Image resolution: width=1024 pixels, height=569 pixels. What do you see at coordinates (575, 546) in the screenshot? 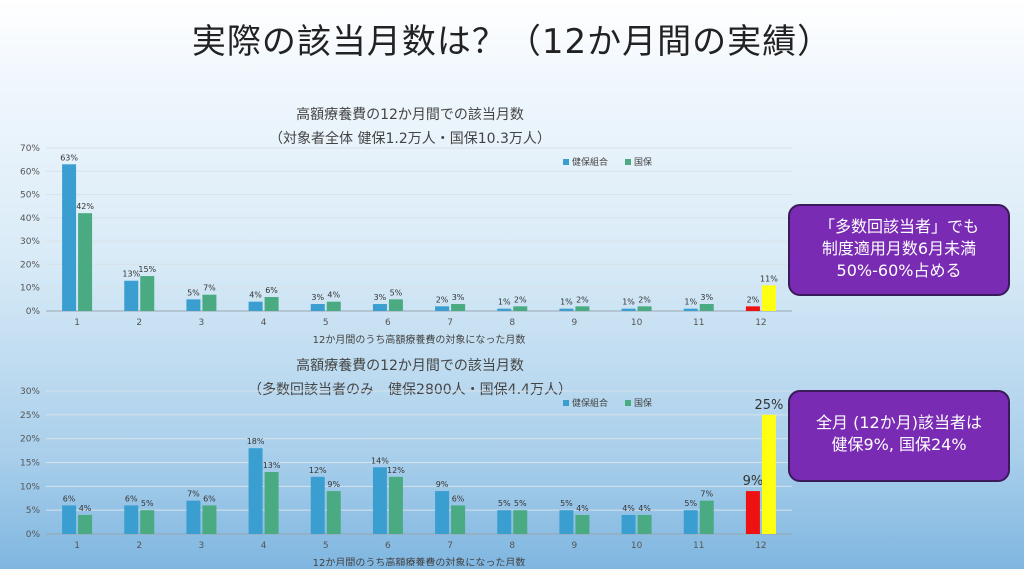
I see `x-tick-label: 9` at bounding box center [575, 546].